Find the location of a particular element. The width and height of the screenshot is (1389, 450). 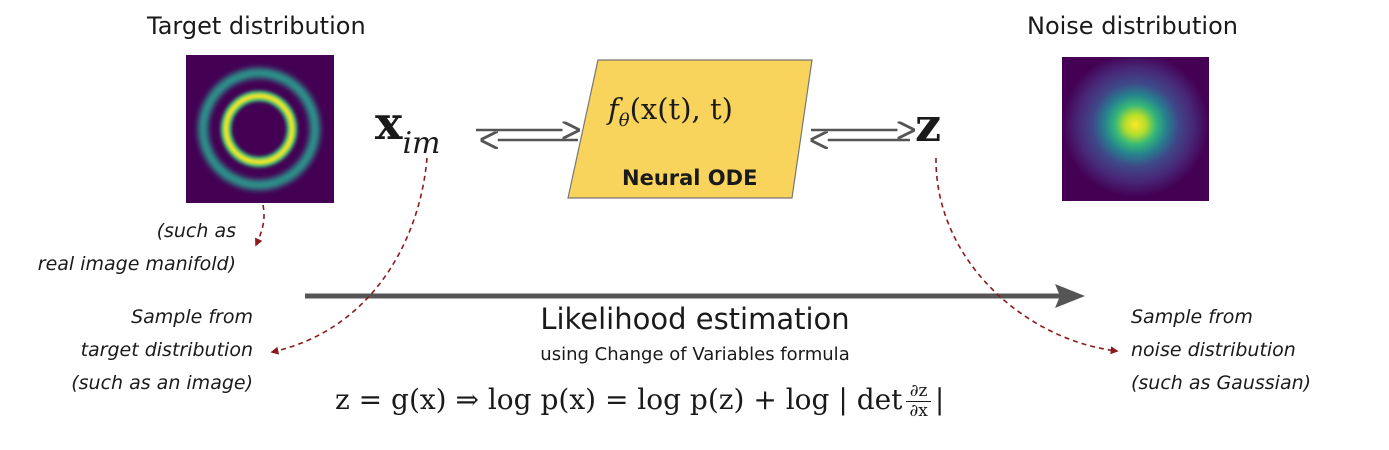

noise-distribution-image is located at coordinates (1135, 129).